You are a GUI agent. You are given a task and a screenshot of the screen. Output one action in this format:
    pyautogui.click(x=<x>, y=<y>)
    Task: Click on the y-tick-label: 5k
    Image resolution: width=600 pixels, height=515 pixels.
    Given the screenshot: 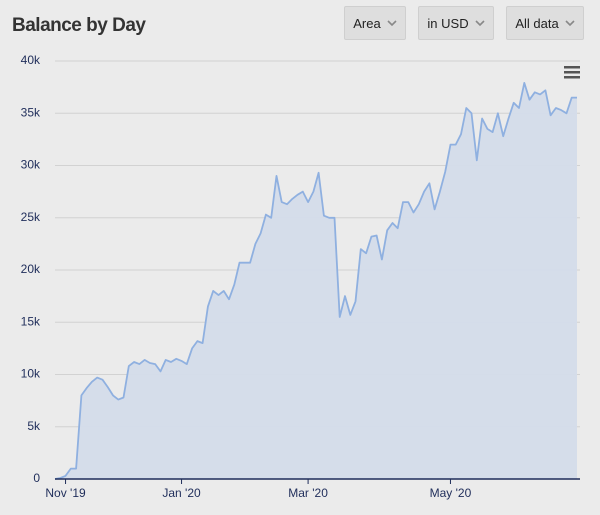 What is the action you would take?
    pyautogui.click(x=34, y=426)
    